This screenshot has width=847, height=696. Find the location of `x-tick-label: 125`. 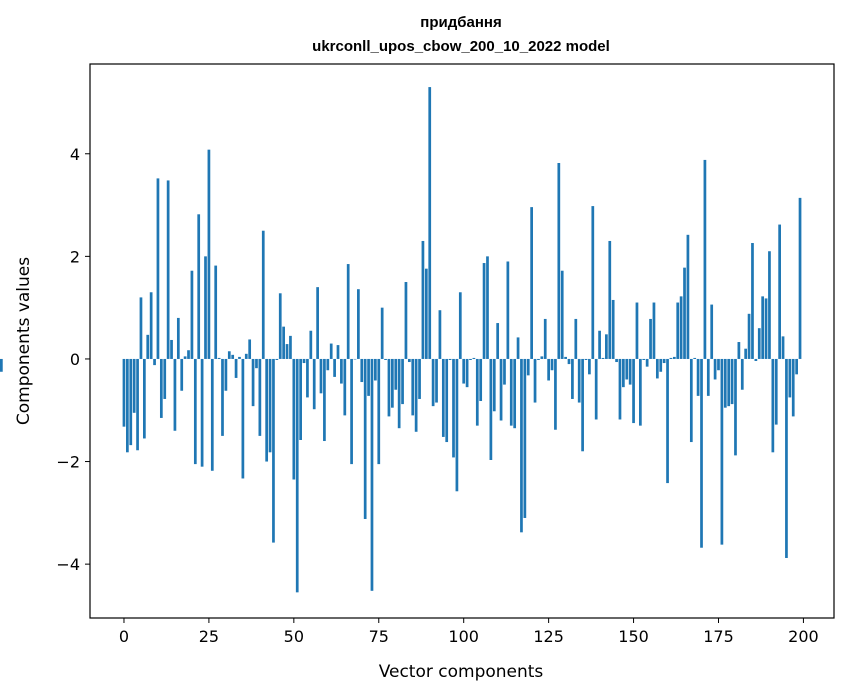

x-tick-label: 125 is located at coordinates (548, 636).